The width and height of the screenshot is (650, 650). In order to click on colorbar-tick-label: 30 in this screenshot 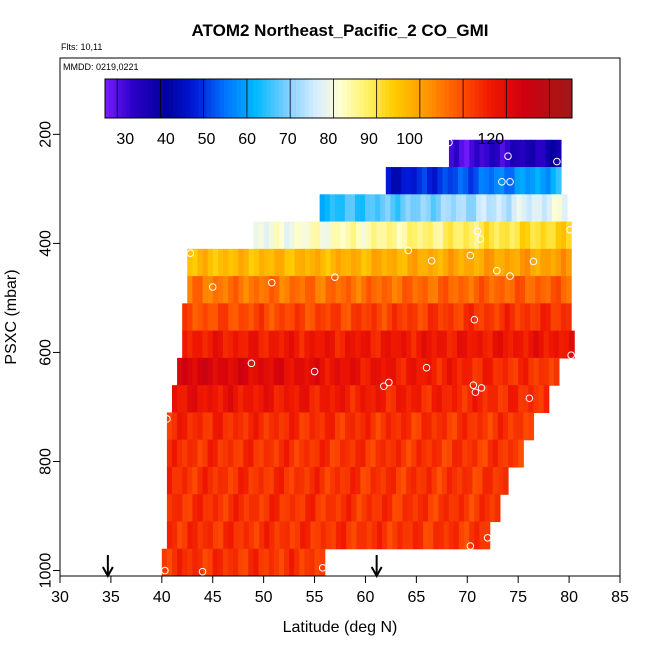, I will do `click(125, 139)`.